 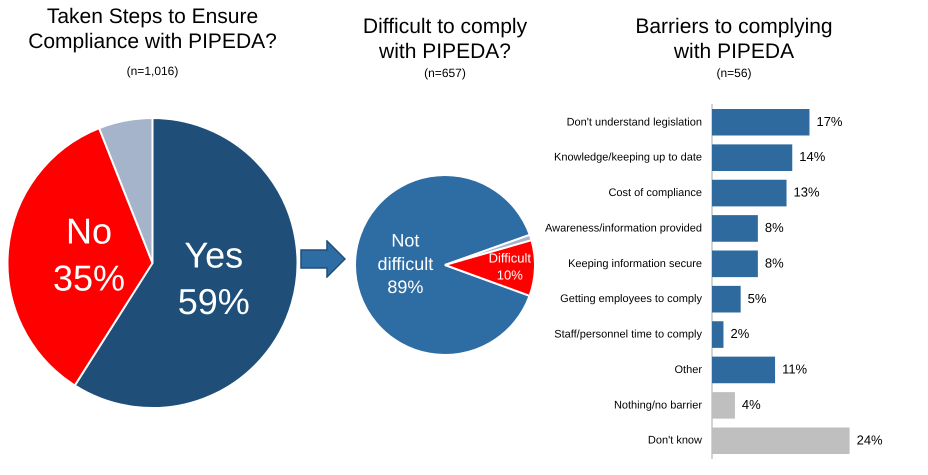 I want to click on chart-title: Difficult to comply with PIPEDA?, so click(x=445, y=39).